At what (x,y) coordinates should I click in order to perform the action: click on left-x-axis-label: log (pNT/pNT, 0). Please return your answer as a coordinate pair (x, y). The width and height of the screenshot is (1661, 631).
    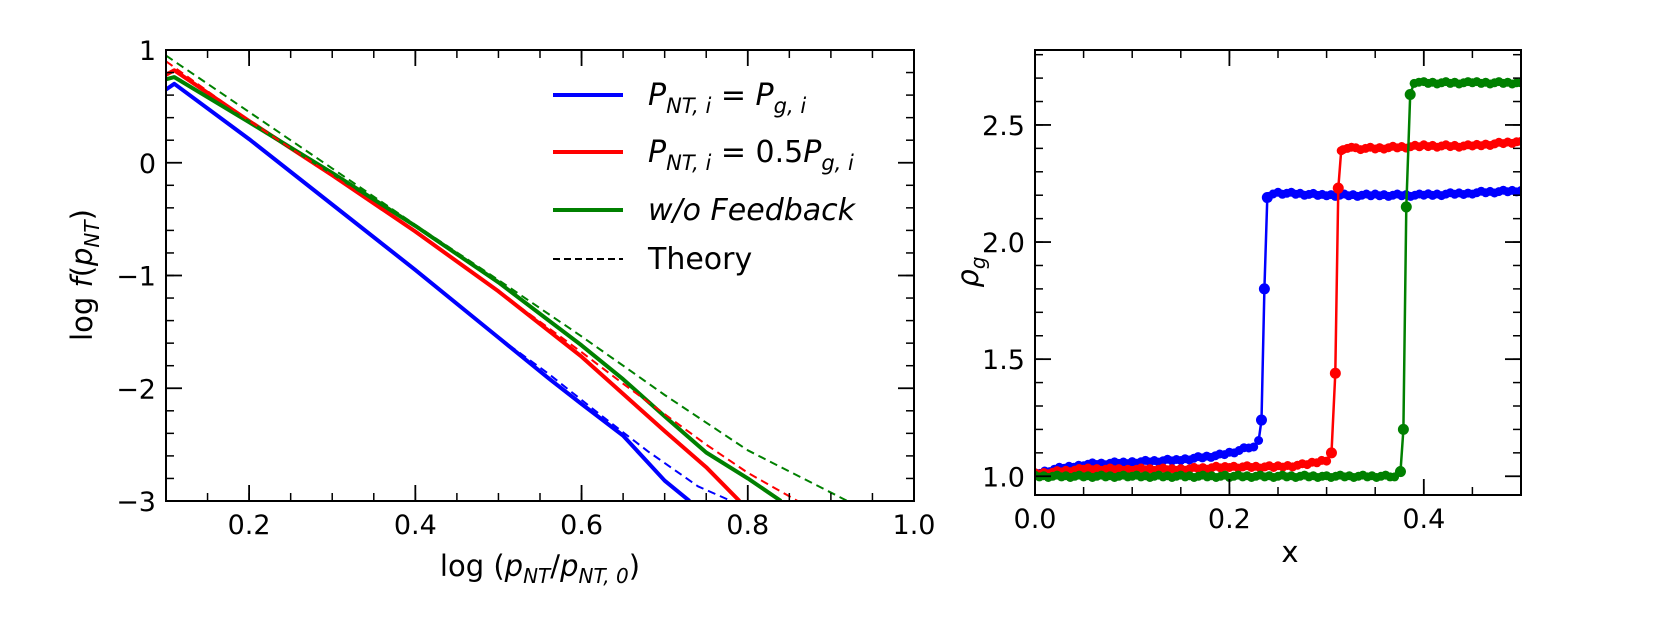
    Looking at the image, I should click on (540, 568).